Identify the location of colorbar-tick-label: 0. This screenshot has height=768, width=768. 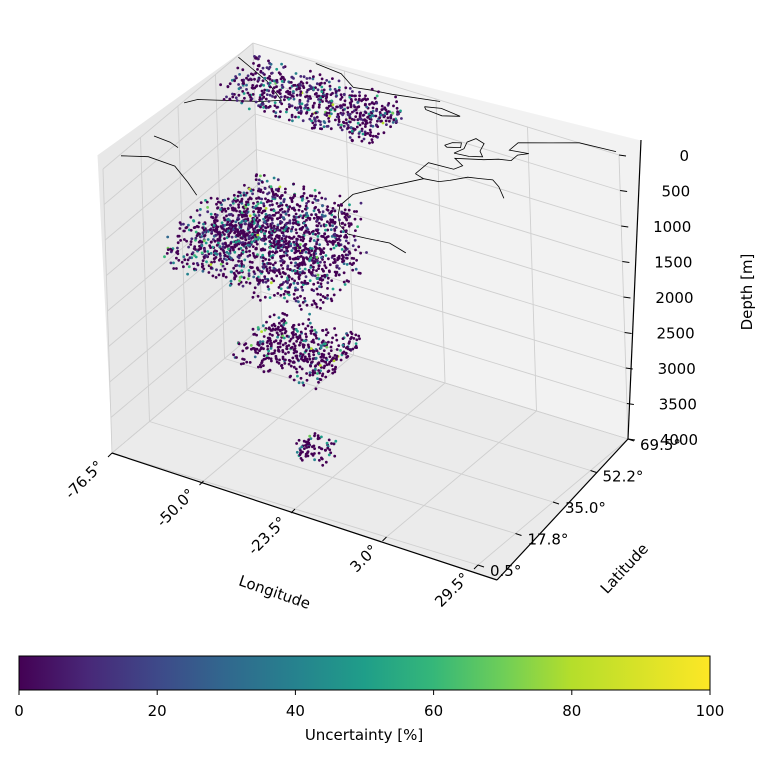
(19, 711).